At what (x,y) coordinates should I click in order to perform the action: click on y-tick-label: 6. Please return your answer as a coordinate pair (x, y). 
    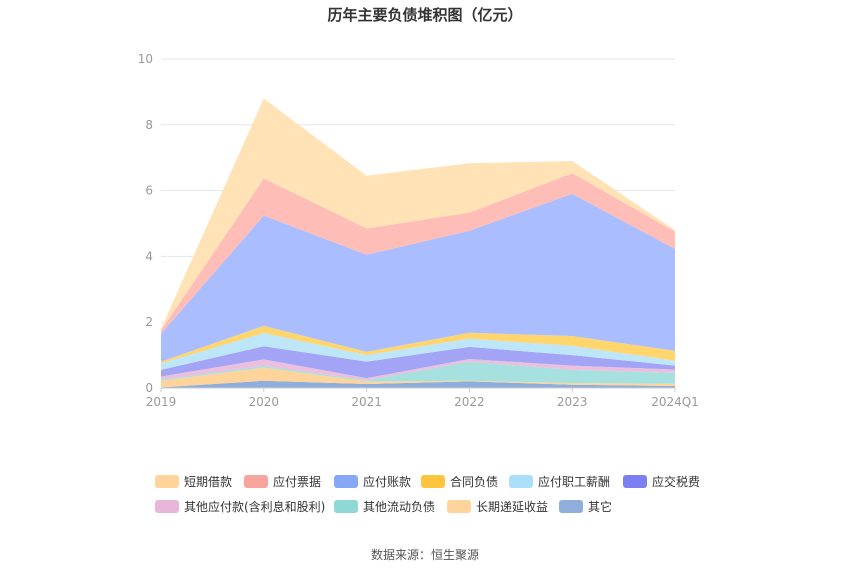
    Looking at the image, I should click on (149, 191).